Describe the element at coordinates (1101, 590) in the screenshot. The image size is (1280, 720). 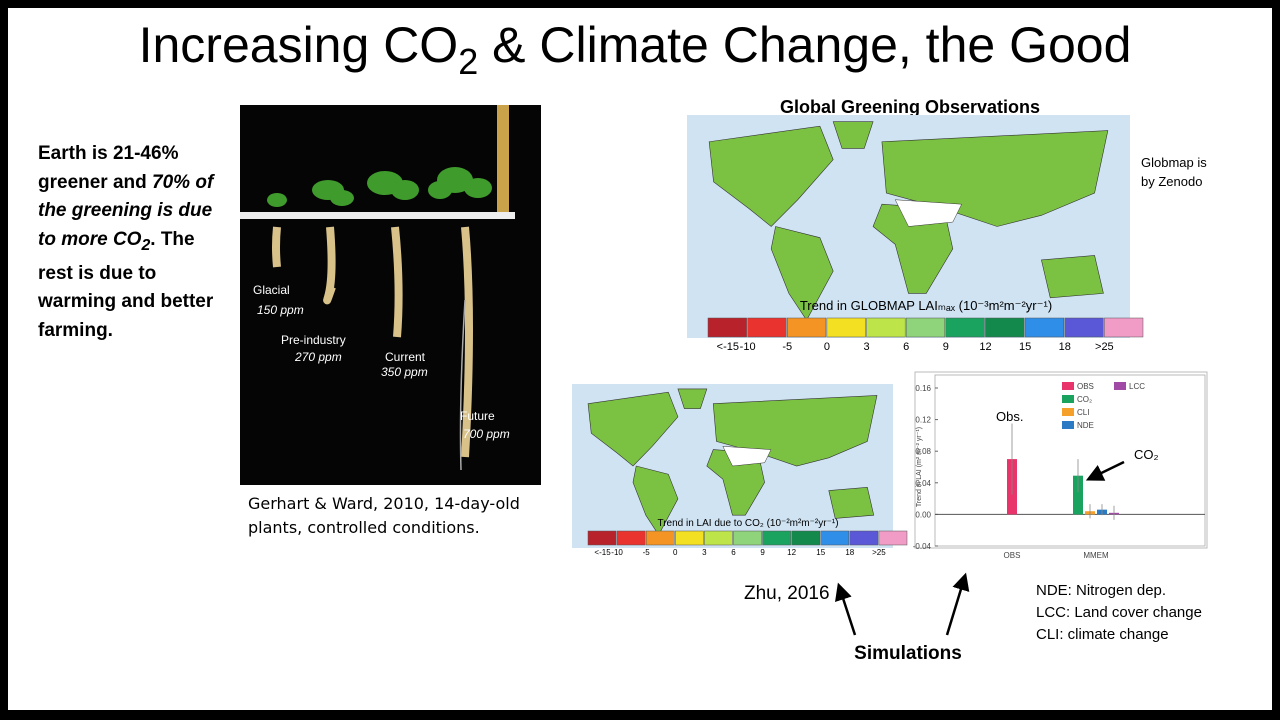
I see `glossary-item: NDE: Nitrogen dep.` at that location.